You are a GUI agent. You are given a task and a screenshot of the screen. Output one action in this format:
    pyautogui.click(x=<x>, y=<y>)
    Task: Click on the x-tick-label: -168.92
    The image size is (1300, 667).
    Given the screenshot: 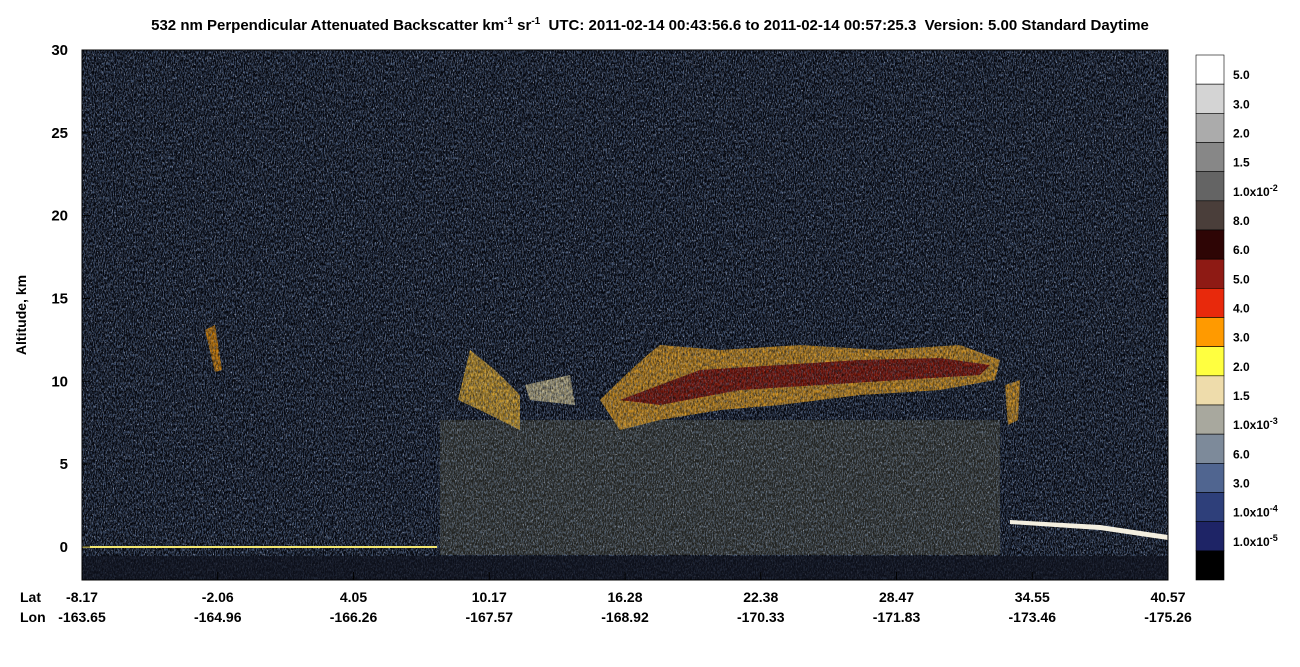 What is the action you would take?
    pyautogui.click(x=625, y=617)
    